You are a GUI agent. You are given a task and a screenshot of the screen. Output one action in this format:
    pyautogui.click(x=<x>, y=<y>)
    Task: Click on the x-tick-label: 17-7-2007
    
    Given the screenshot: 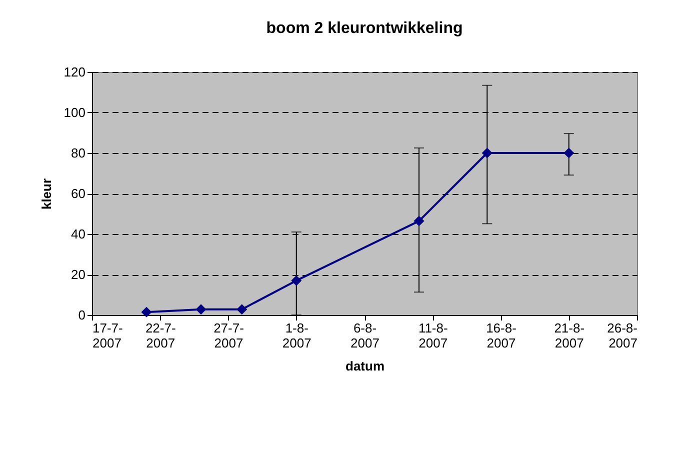 What is the action you would take?
    pyautogui.click(x=107, y=335)
    